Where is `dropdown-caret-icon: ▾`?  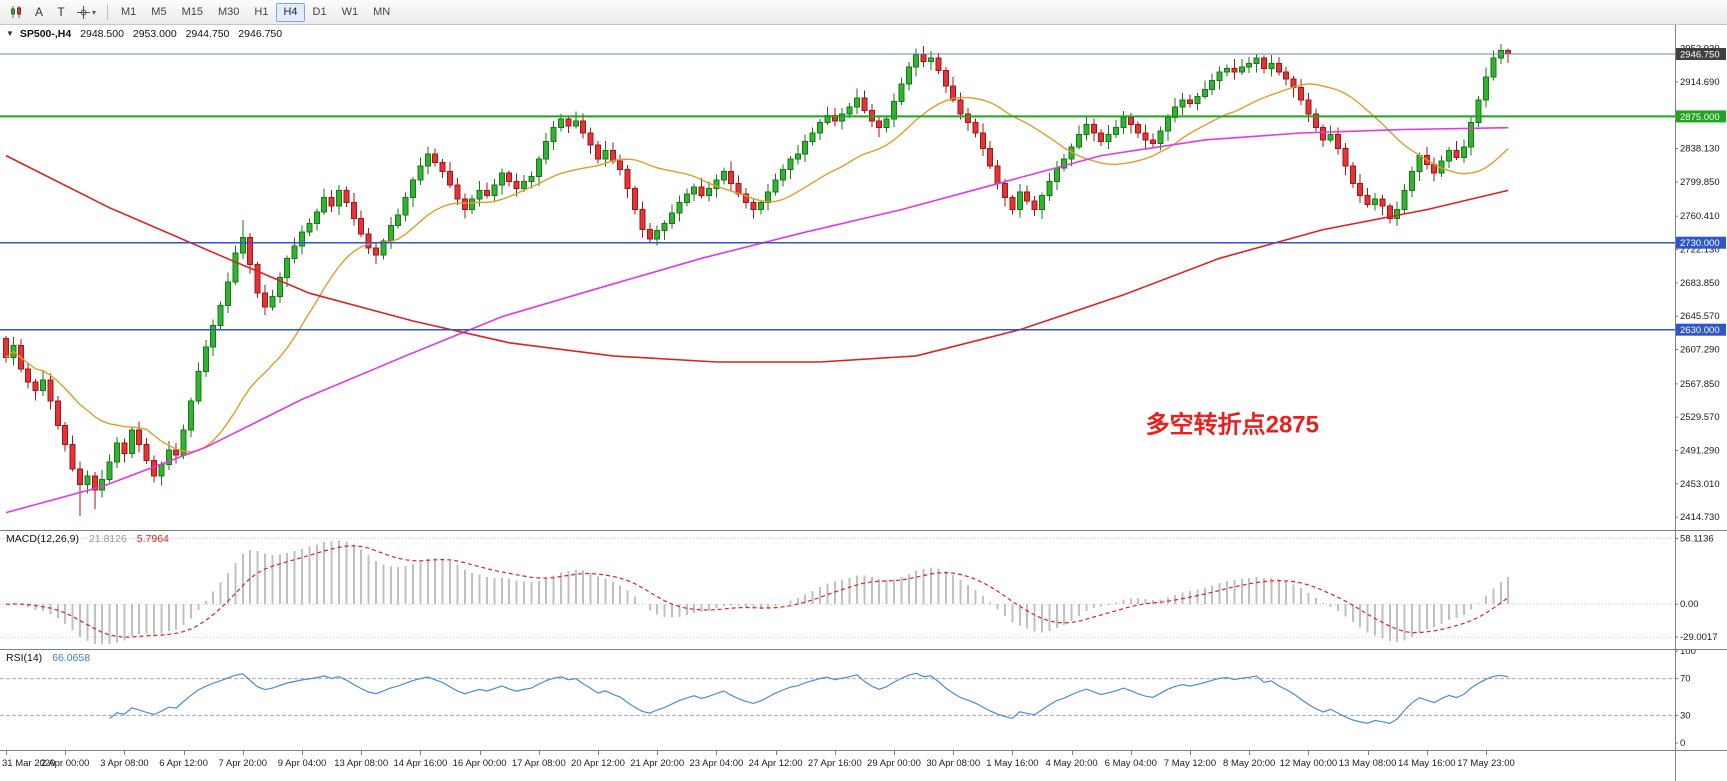 dropdown-caret-icon: ▾ is located at coordinates (94, 12).